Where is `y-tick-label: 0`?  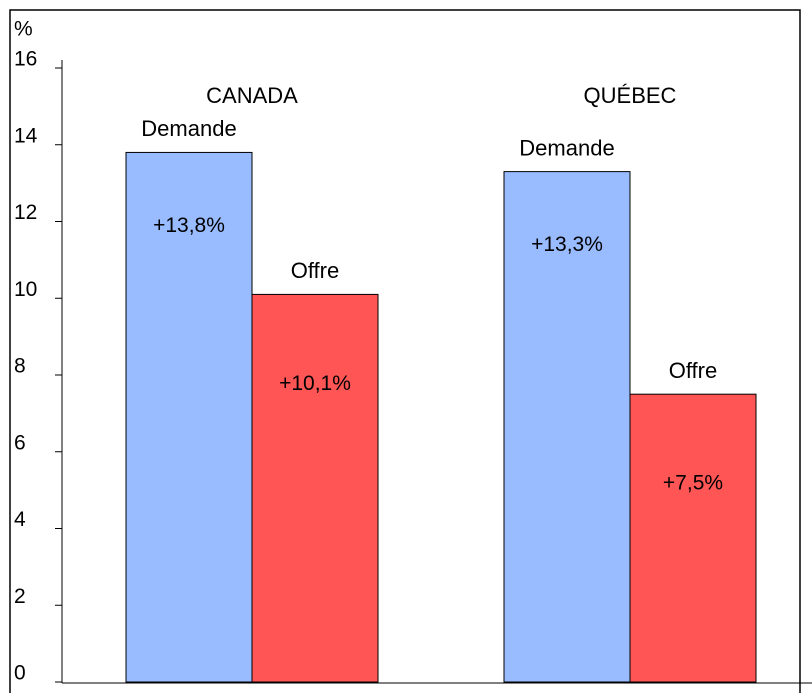
y-tick-label: 0 is located at coordinates (20, 673).